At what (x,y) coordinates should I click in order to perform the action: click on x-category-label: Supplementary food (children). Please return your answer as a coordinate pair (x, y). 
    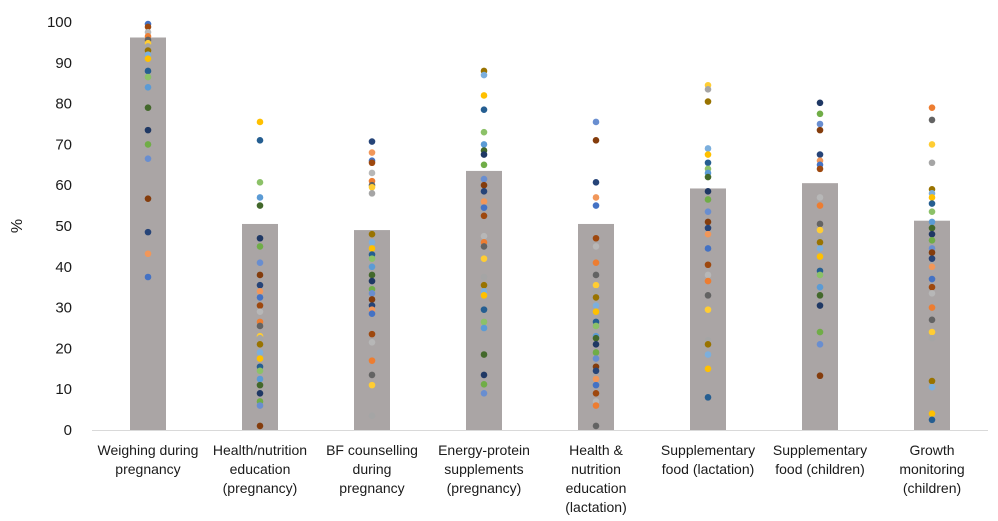
    Looking at the image, I should click on (820, 459).